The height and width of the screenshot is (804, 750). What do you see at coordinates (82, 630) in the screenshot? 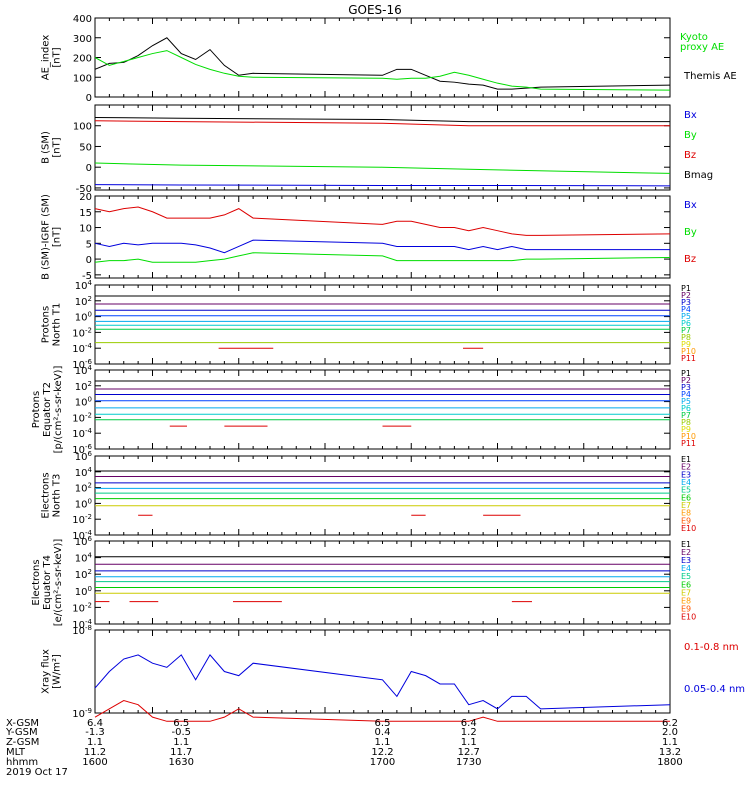
I see `y-tick-label: 10⁻⁸` at bounding box center [82, 630].